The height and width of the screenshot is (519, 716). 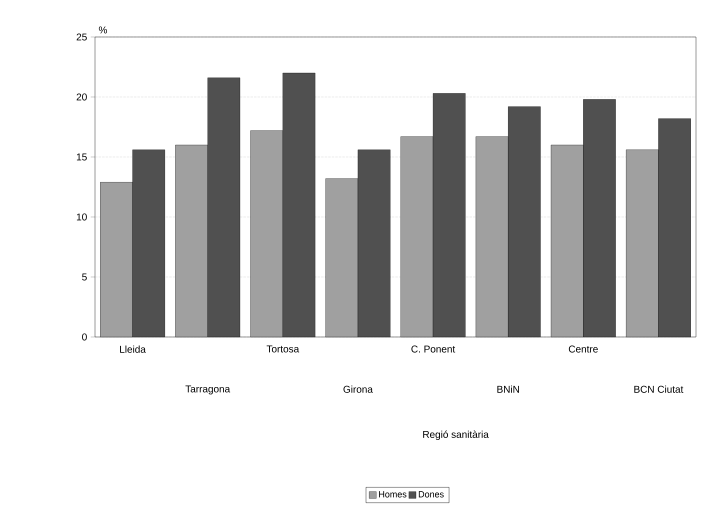 I want to click on y-axis-title: %, so click(x=103, y=30).